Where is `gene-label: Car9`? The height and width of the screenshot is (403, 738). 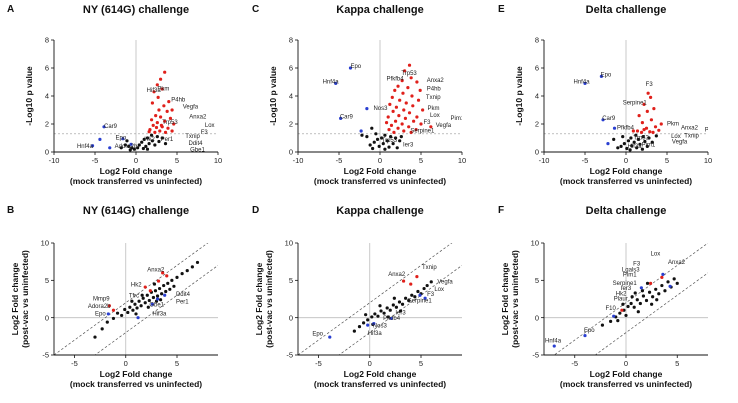
gene-label: Car9 is located at coordinates (609, 119).